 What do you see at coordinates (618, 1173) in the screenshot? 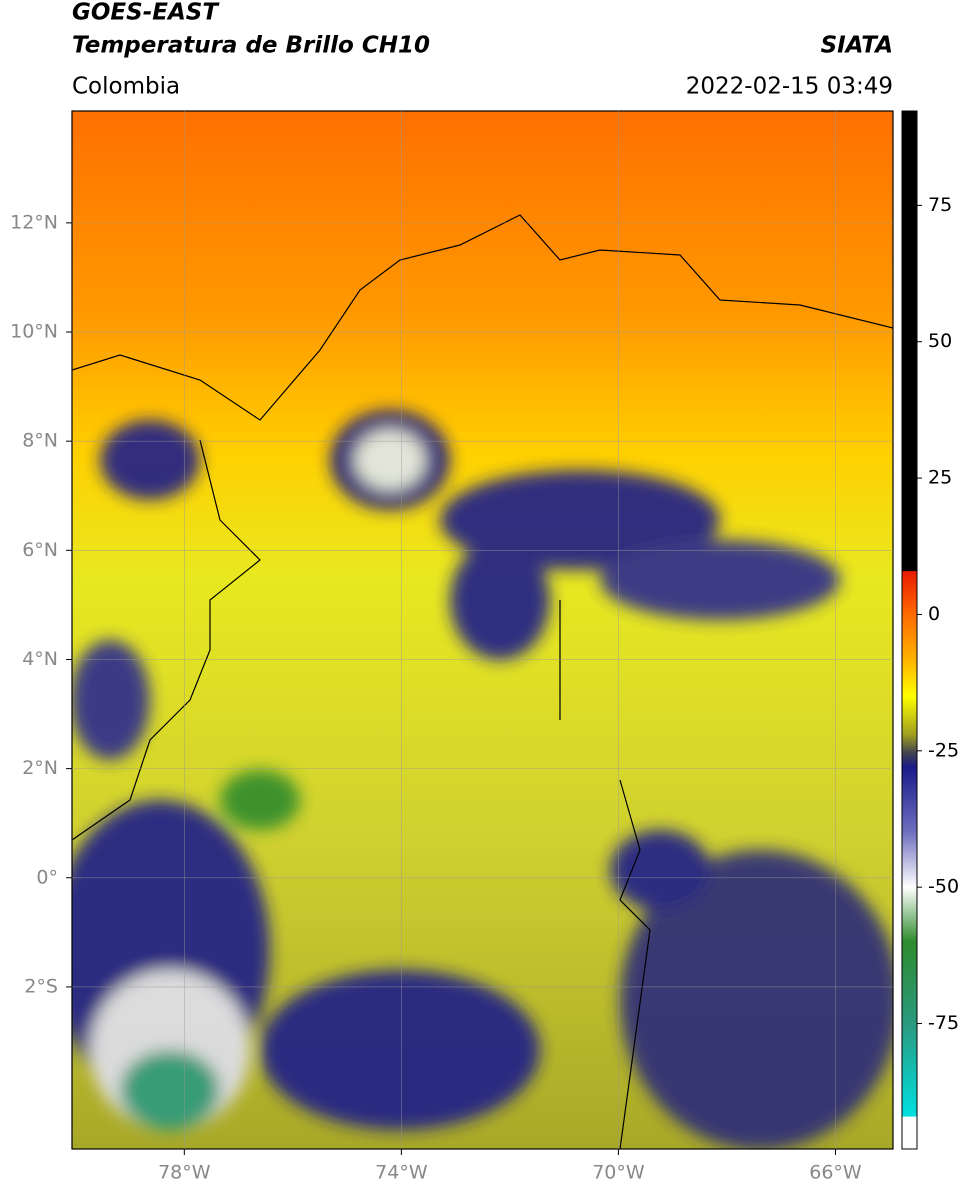
I see `lon-tick-label: 70°W` at bounding box center [618, 1173].